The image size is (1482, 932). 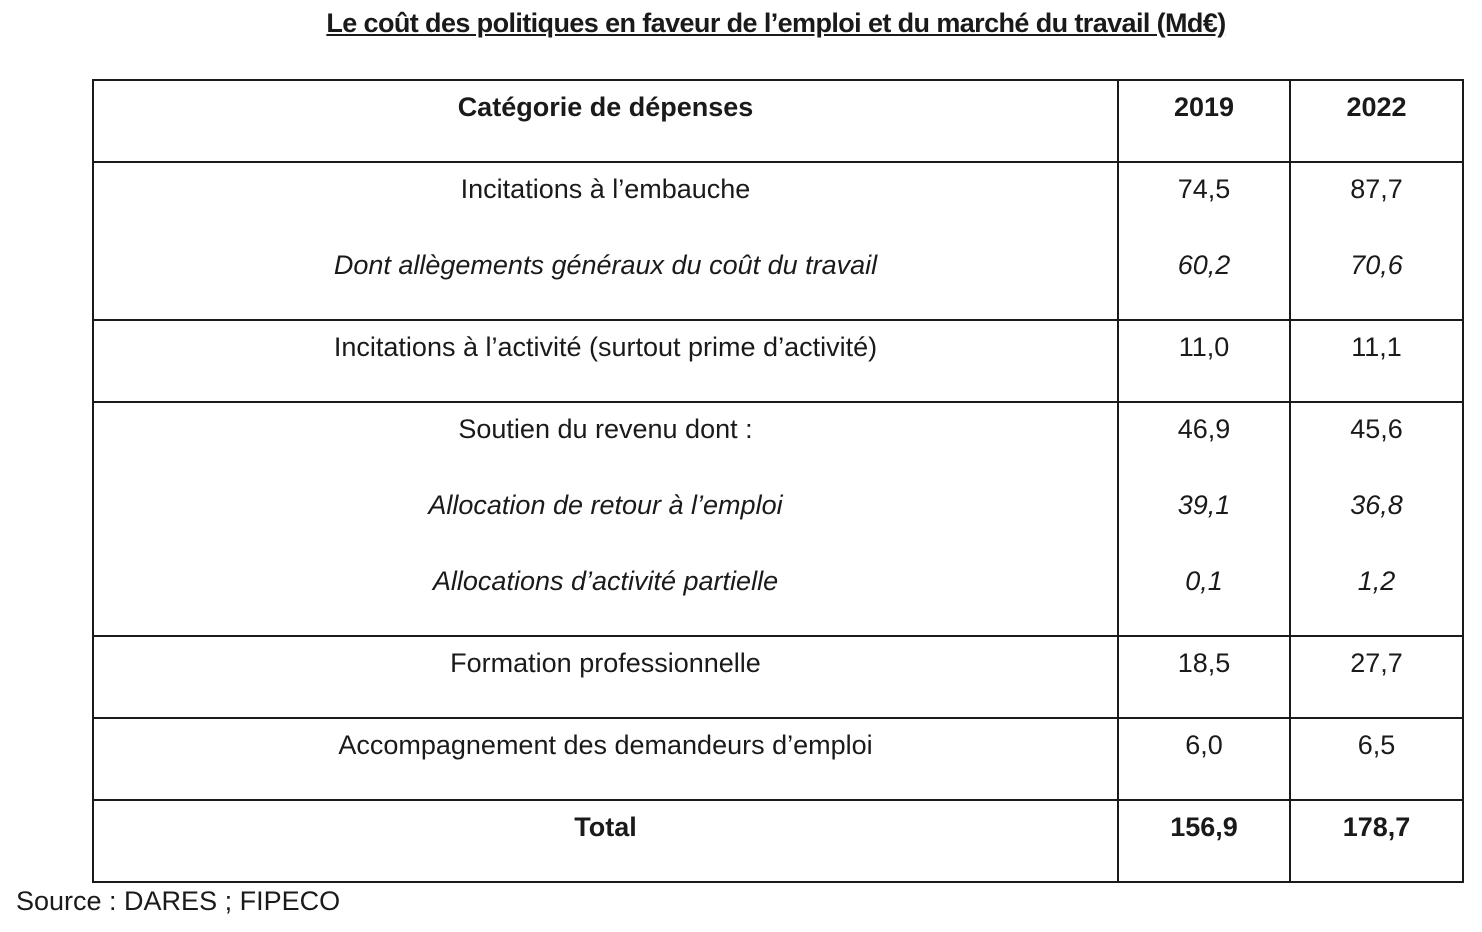 What do you see at coordinates (605, 121) in the screenshot?
I see `header-category: Catégorie de dépenses` at bounding box center [605, 121].